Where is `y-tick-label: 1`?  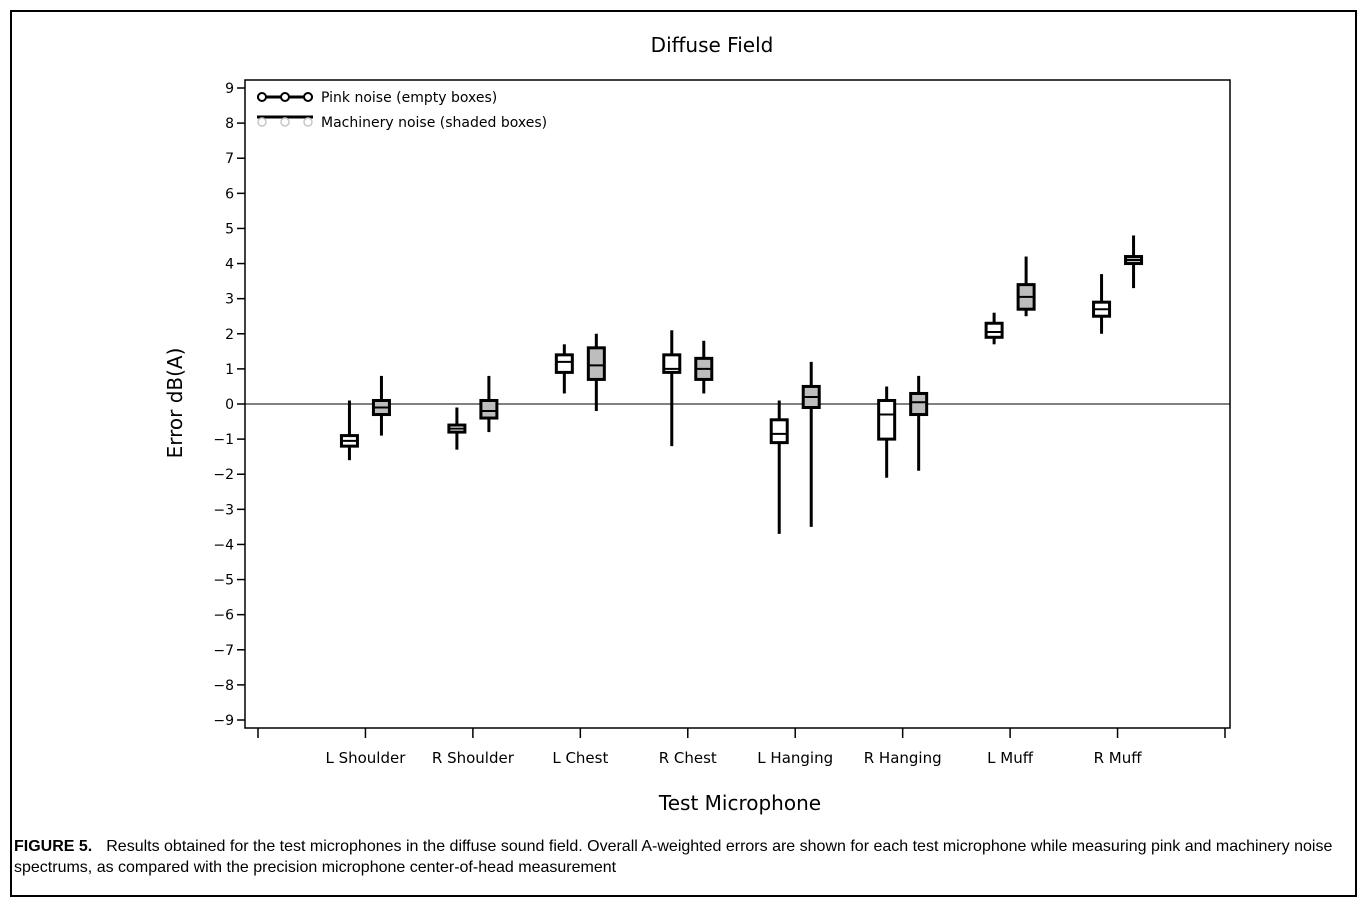
y-tick-label: 1 is located at coordinates (229, 370).